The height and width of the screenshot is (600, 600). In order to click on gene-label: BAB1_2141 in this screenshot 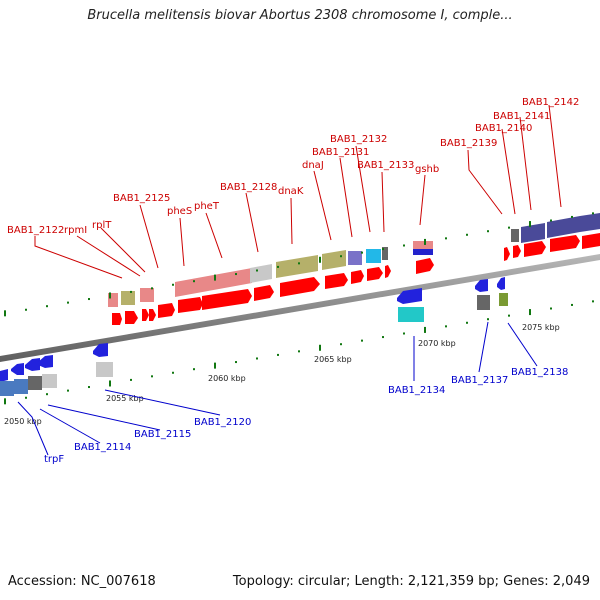, I will do `click(521, 116)`.